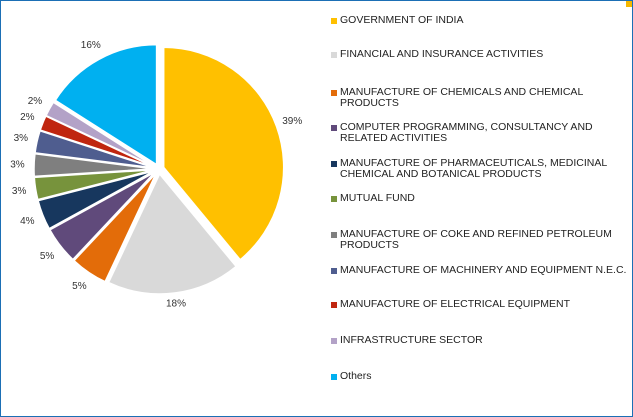 This screenshot has height=417, width=633. Describe the element at coordinates (377, 198) in the screenshot. I see `legend-label: MUTUAL FUND` at that location.